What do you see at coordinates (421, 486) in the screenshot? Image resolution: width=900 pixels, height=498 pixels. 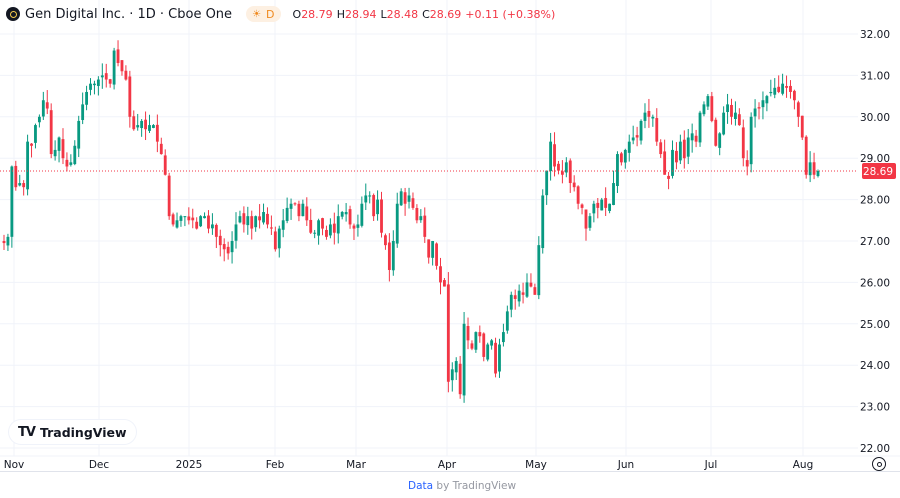 I see `data-link: Data` at bounding box center [421, 486].